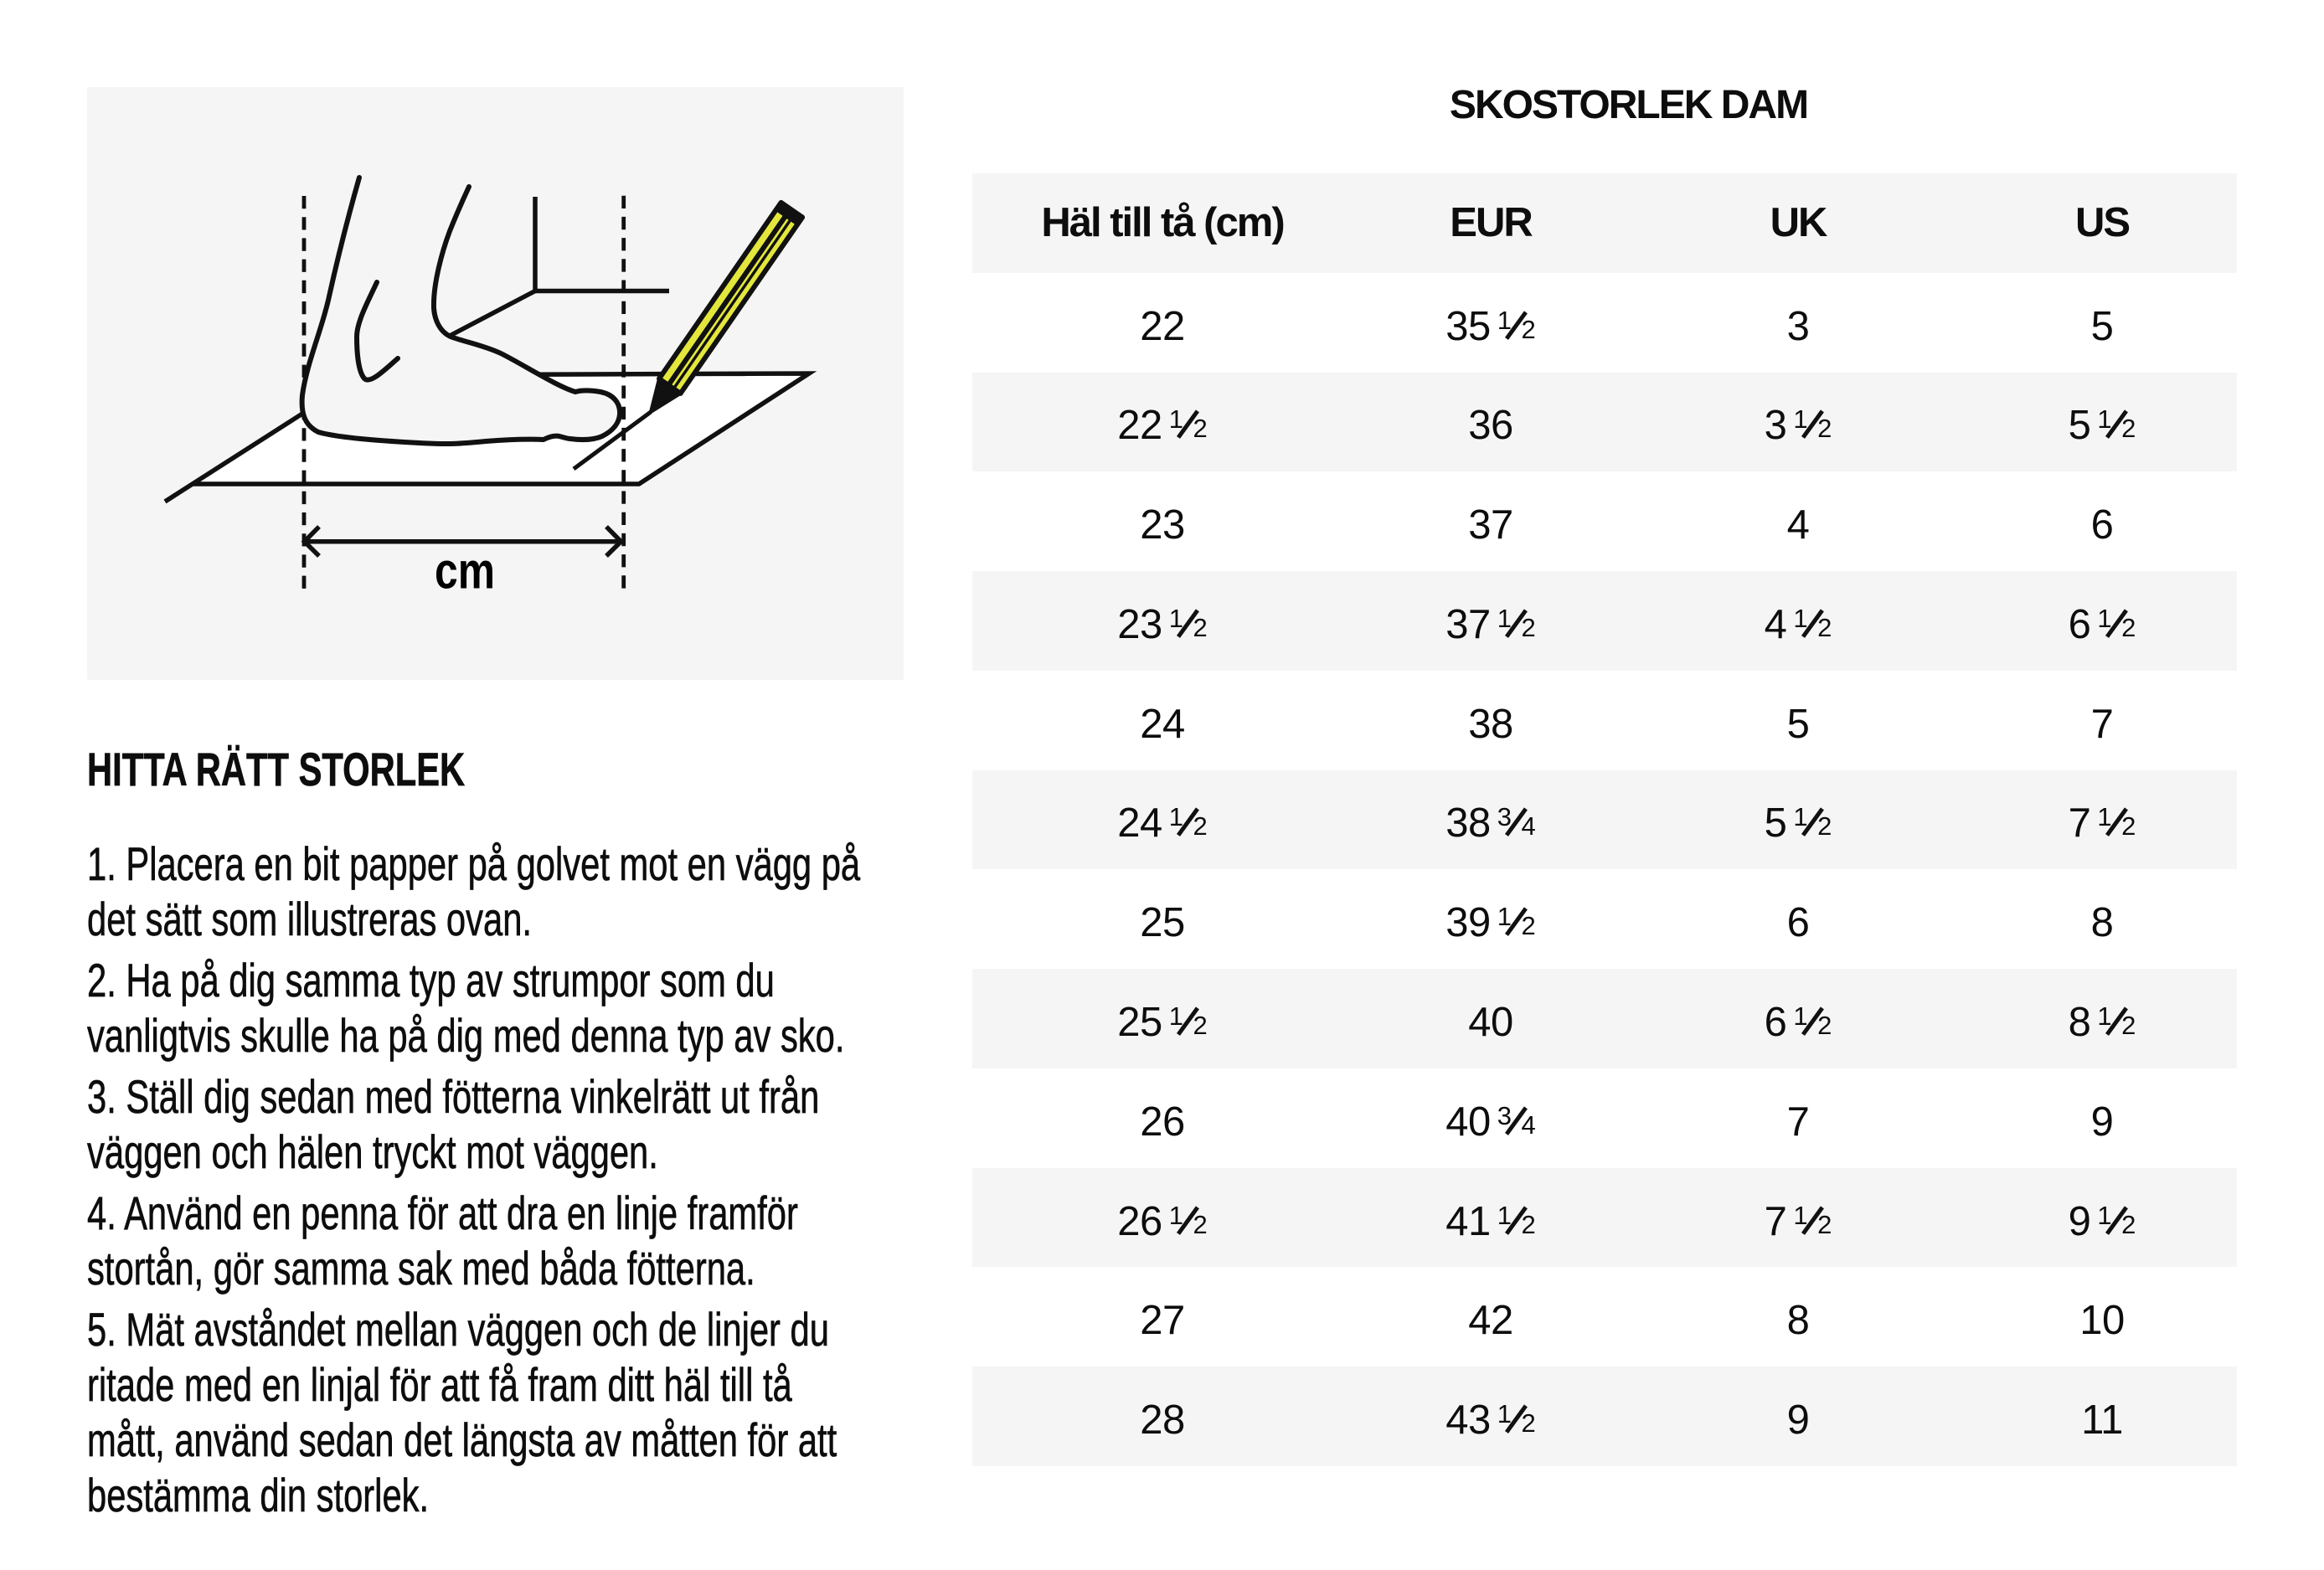 This screenshot has height=1570, width=2324. I want to click on svg-text: cm, so click(465, 572).